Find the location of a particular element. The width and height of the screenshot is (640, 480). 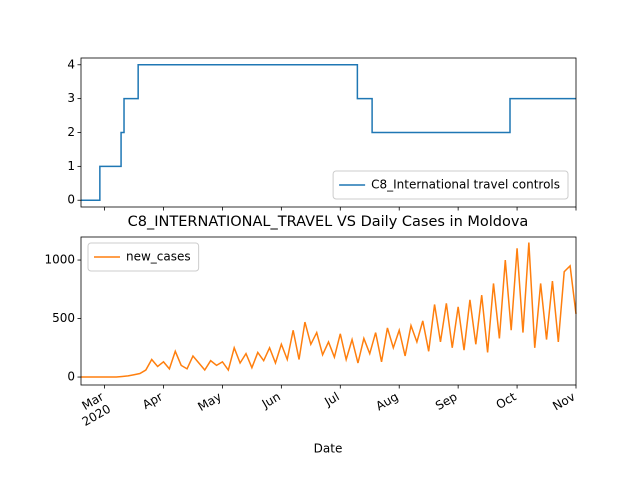

x-tick-label: Jul is located at coordinates (331, 399).